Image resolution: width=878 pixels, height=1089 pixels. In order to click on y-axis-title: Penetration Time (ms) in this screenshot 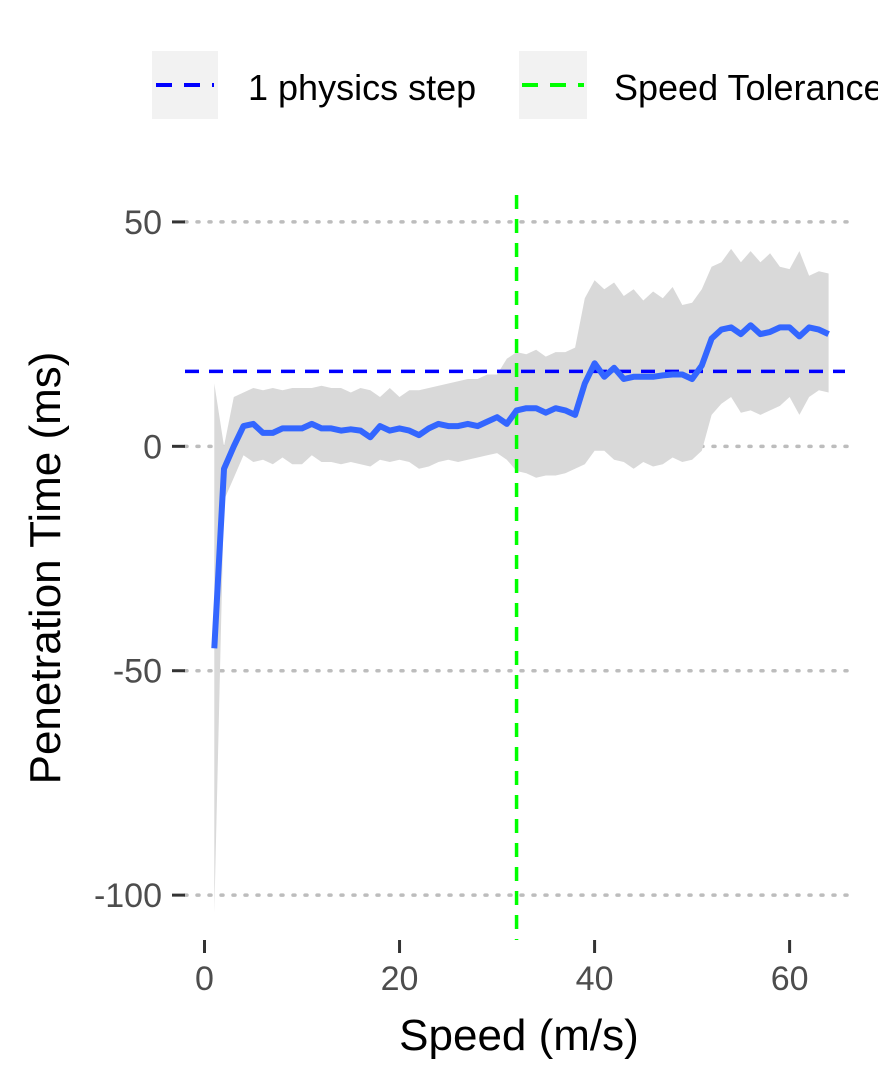, I will do `click(45, 568)`.